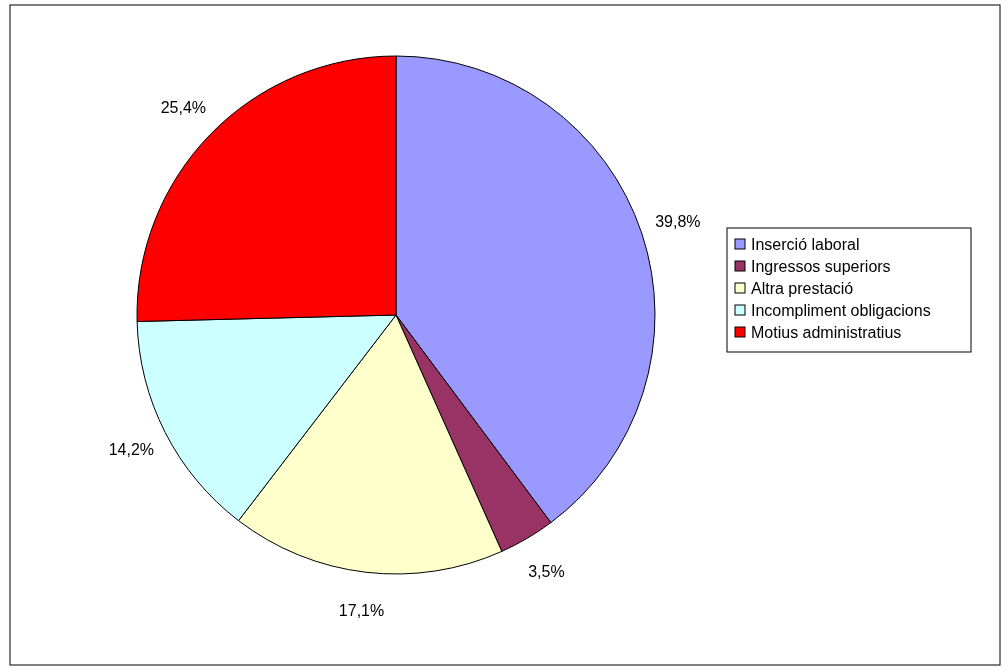 The width and height of the screenshot is (1007, 671). I want to click on legend-label: Ingressos superiors, so click(821, 266).